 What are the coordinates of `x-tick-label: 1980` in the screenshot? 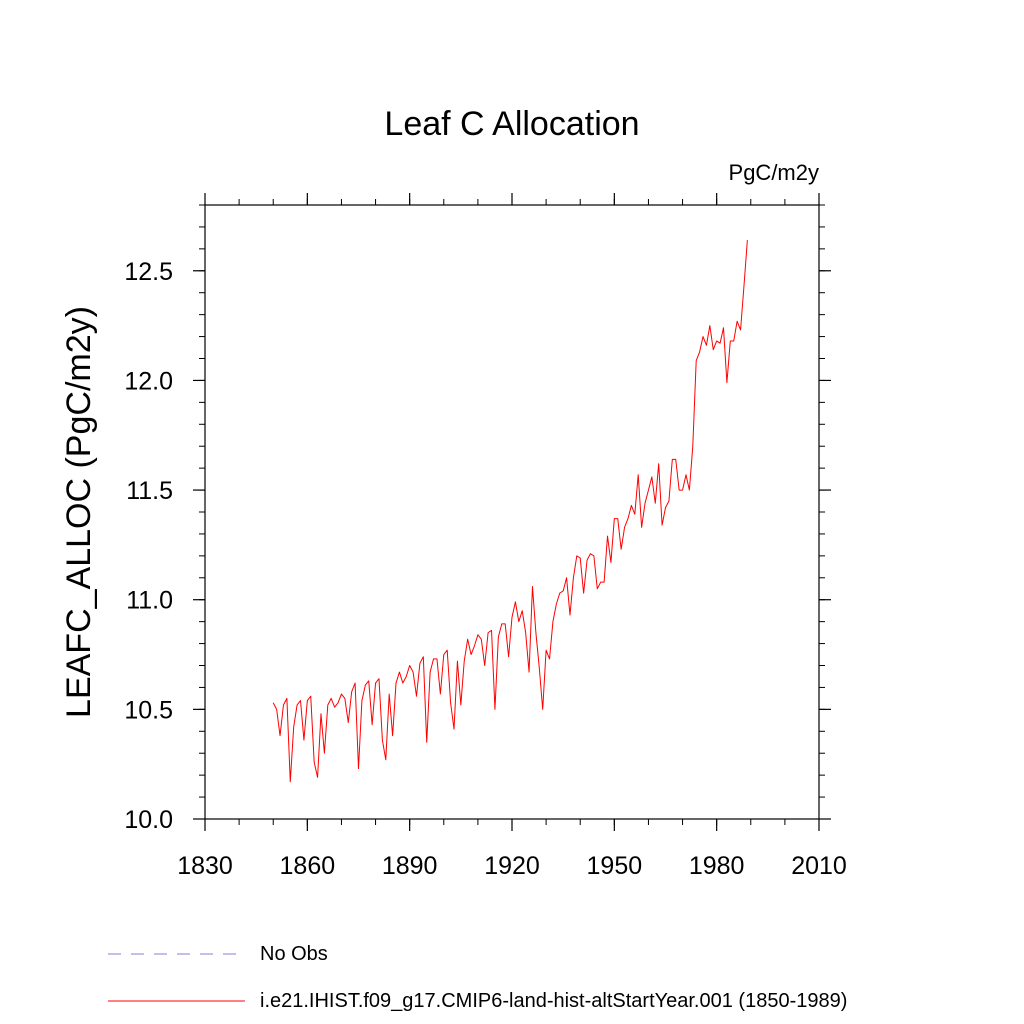 It's located at (717, 866).